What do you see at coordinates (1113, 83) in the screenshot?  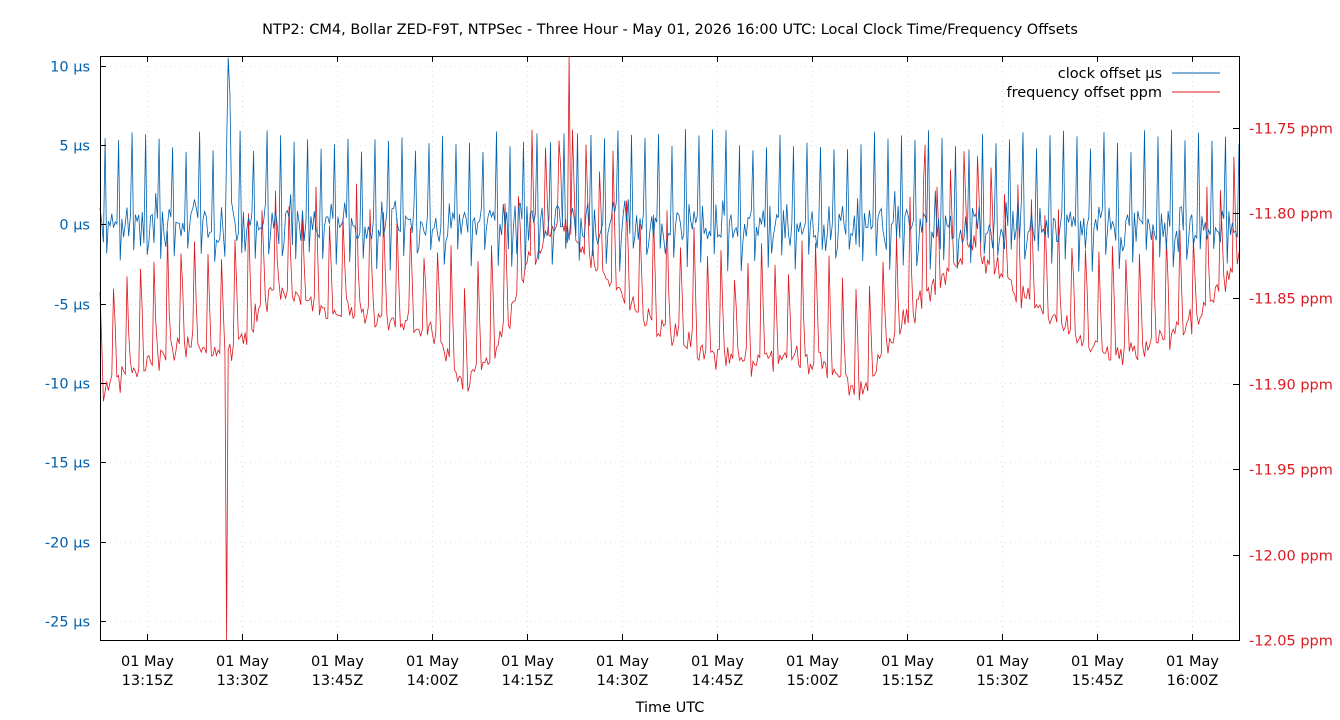 I see `legend: clock offset µs frequency offset ppm` at bounding box center [1113, 83].